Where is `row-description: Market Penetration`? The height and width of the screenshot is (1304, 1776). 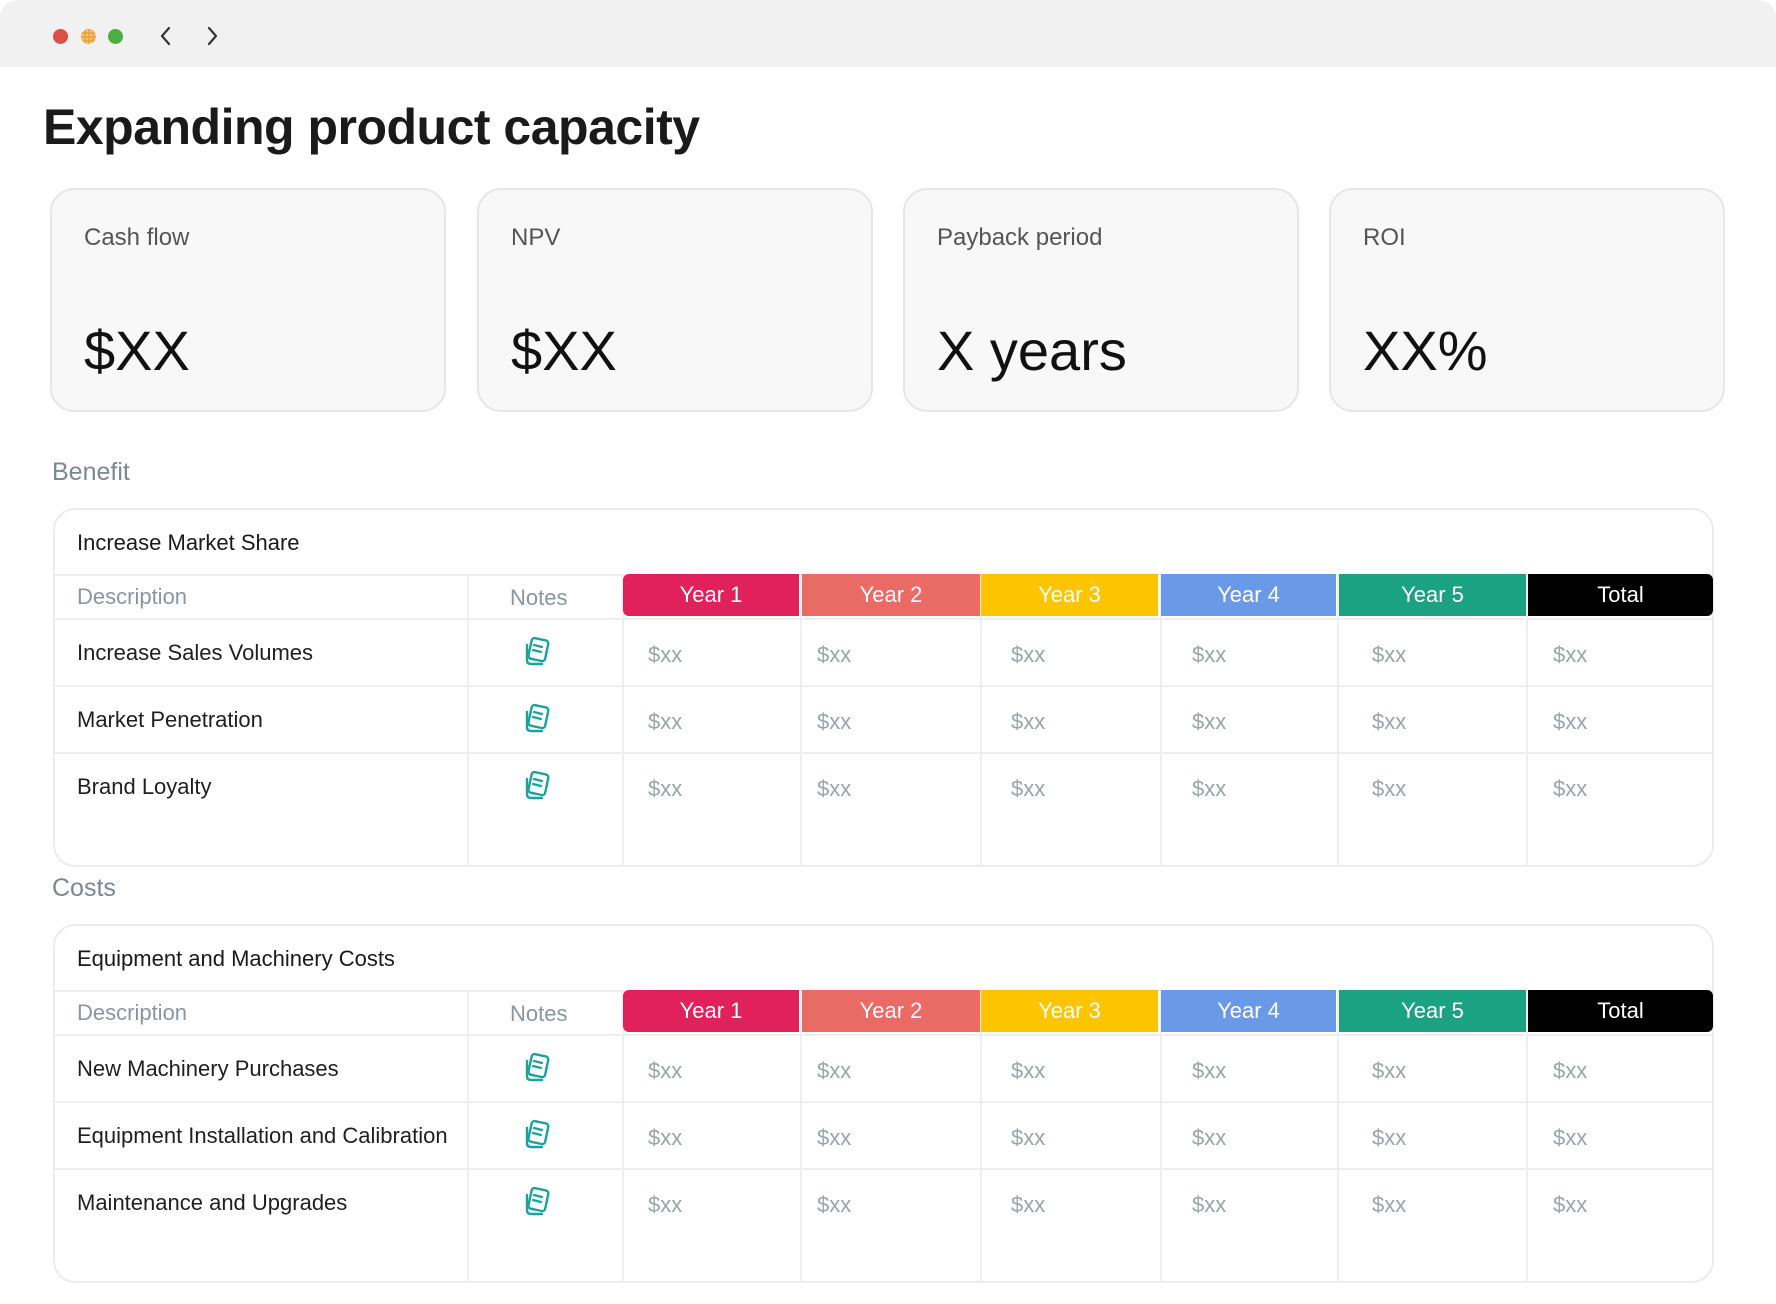
row-description: Market Penetration is located at coordinates (170, 719).